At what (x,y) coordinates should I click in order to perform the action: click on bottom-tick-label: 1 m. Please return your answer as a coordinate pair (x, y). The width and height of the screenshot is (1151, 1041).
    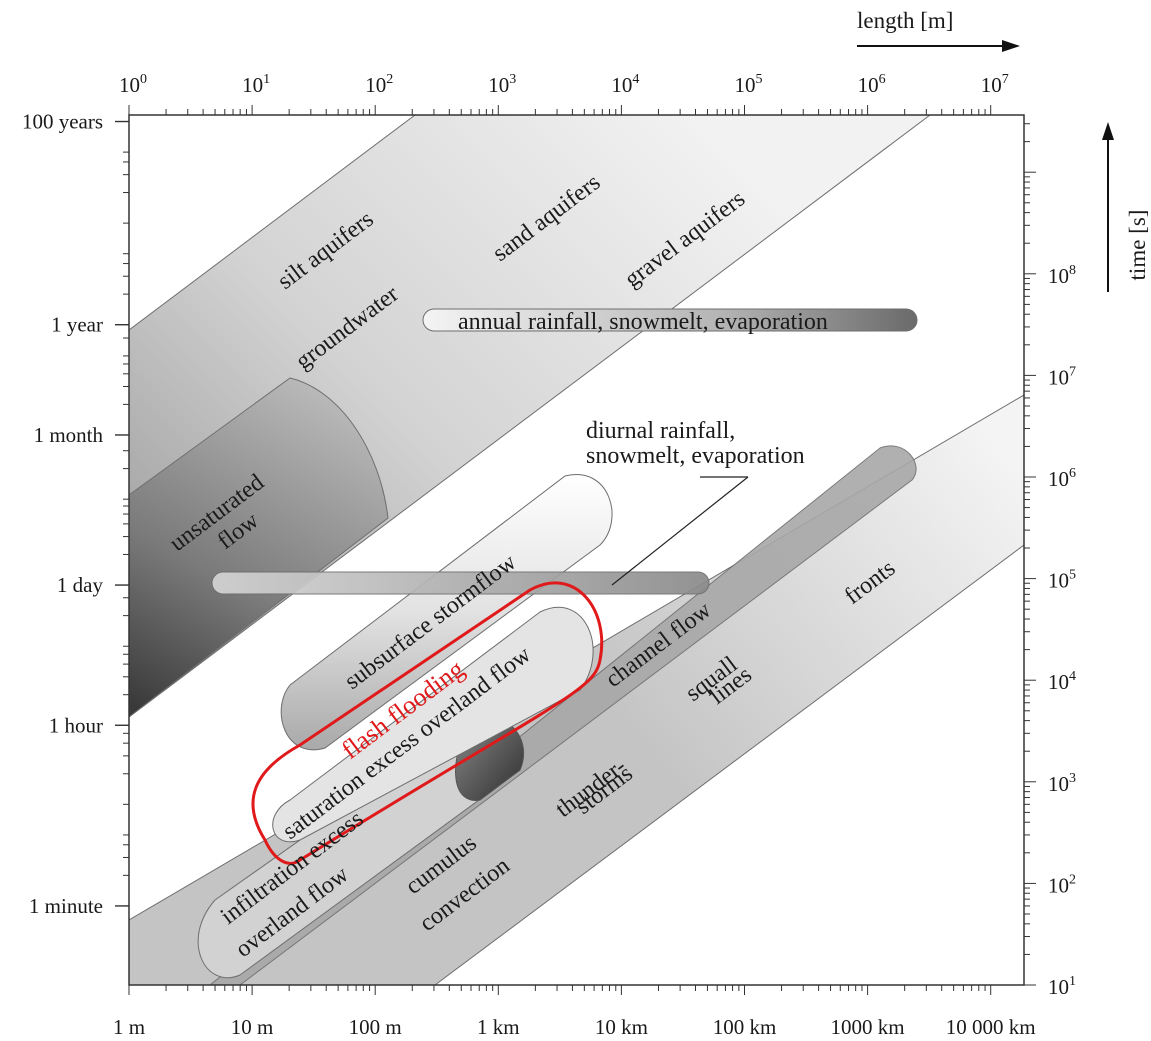
    Looking at the image, I should click on (129, 1027).